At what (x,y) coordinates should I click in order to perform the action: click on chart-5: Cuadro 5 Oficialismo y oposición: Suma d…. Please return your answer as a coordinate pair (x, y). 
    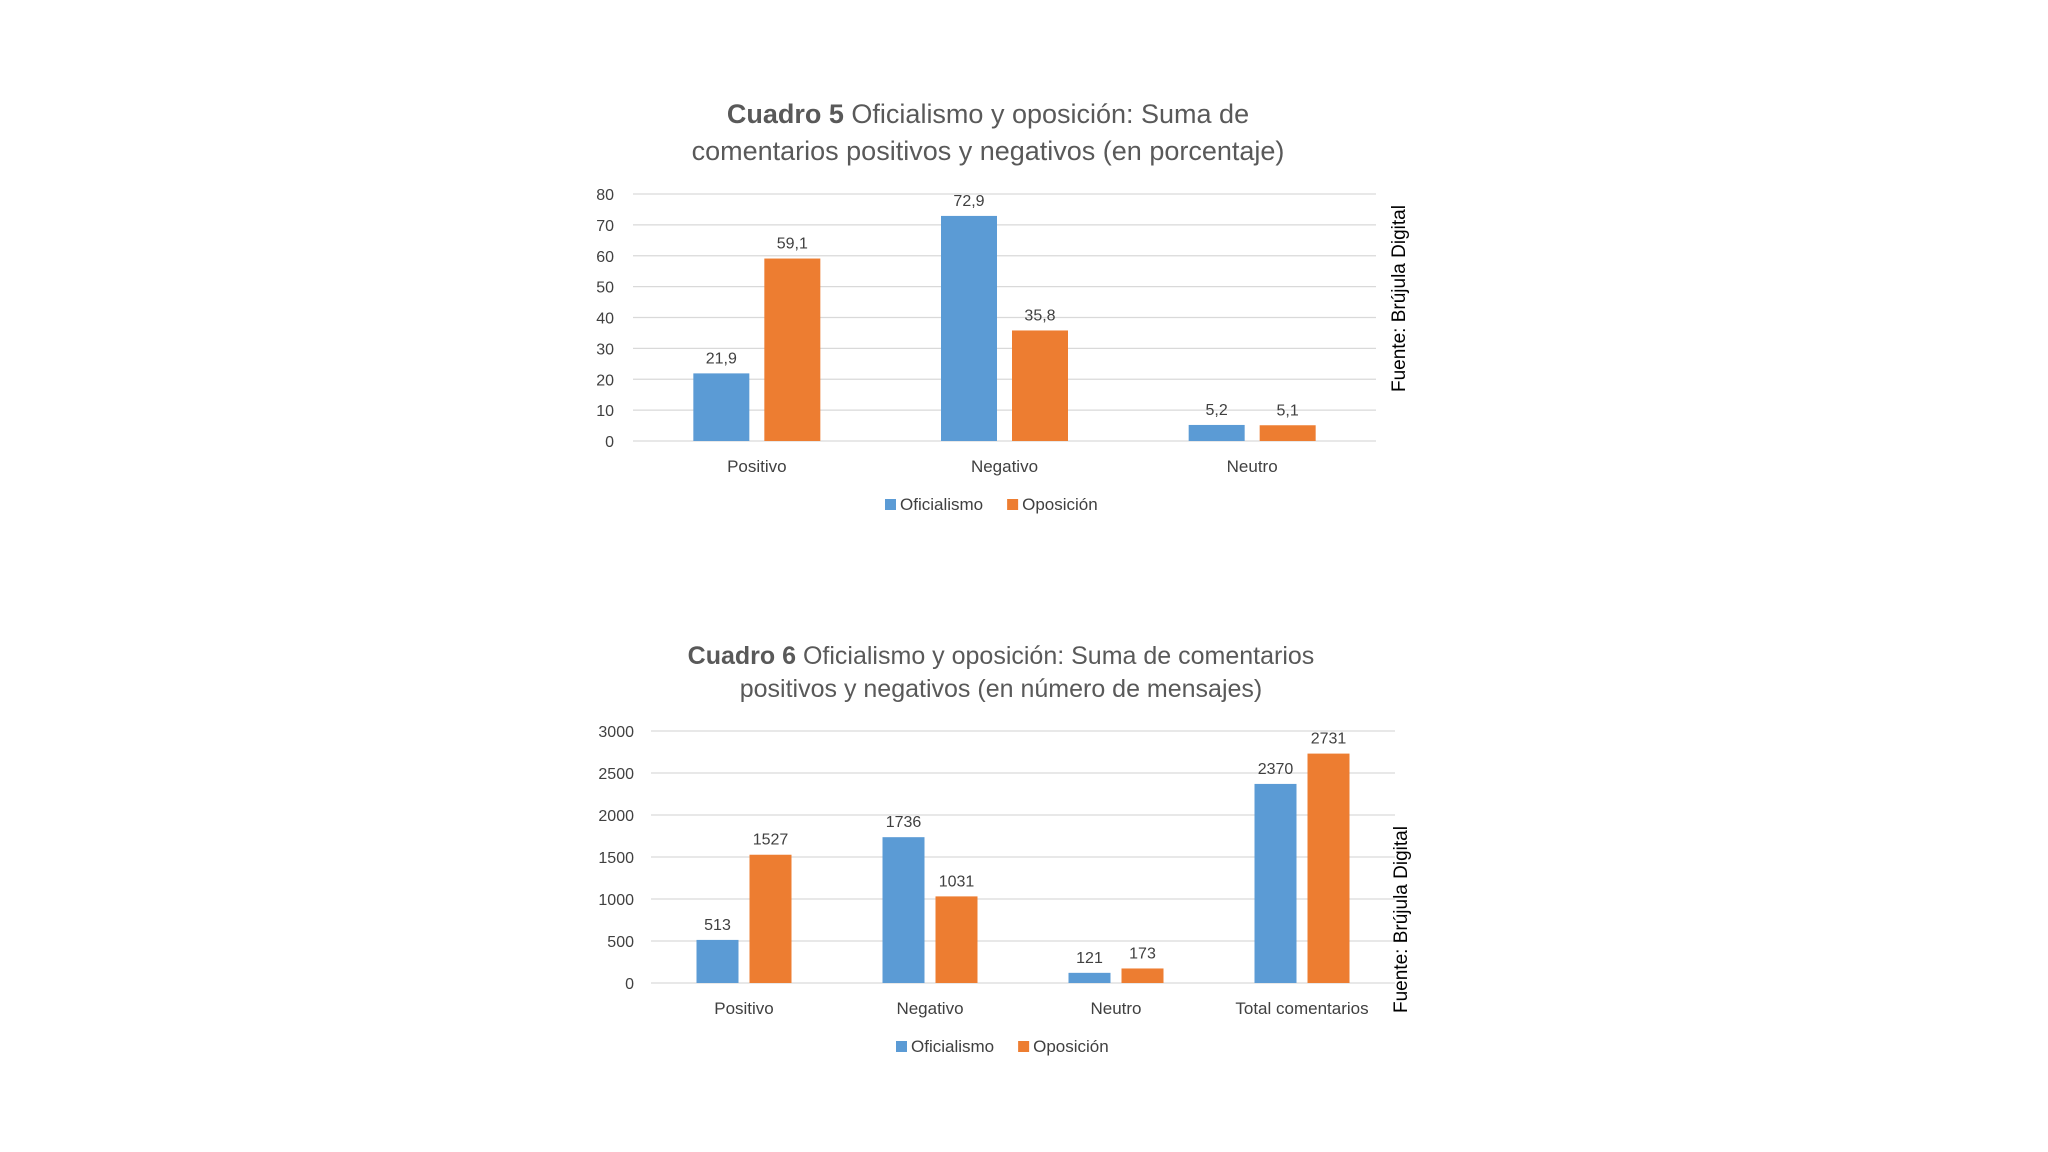
    Looking at the image, I should click on (1003, 306).